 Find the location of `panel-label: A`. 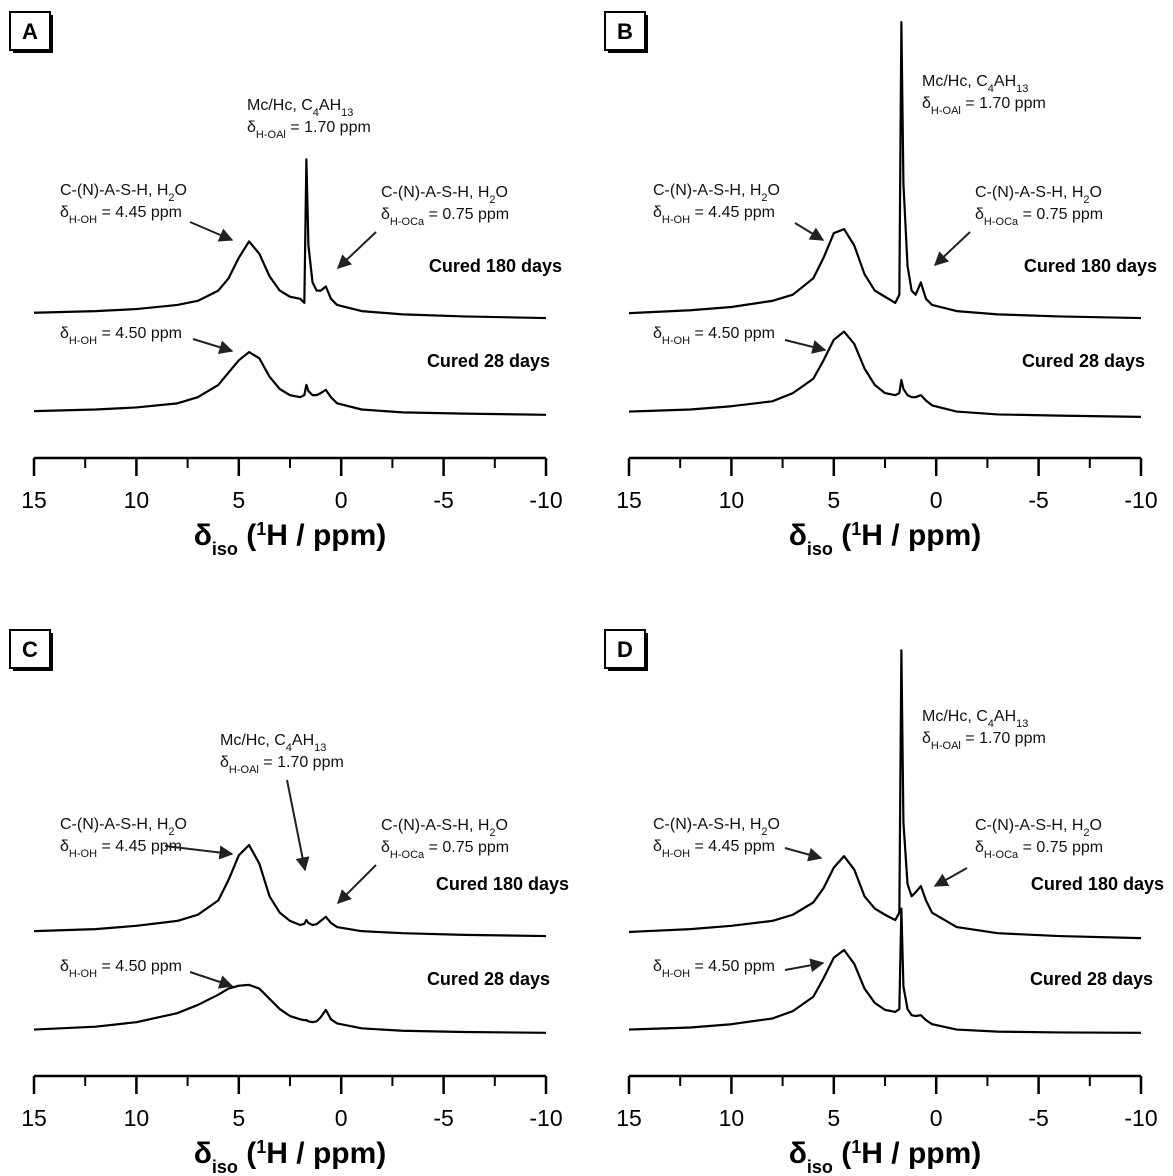

panel-label: A is located at coordinates (30, 31).